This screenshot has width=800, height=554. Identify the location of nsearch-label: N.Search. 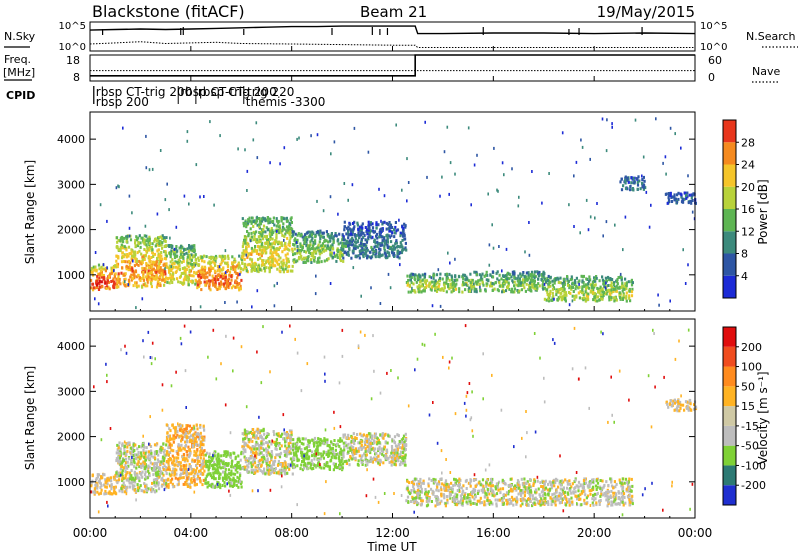
(771, 36).